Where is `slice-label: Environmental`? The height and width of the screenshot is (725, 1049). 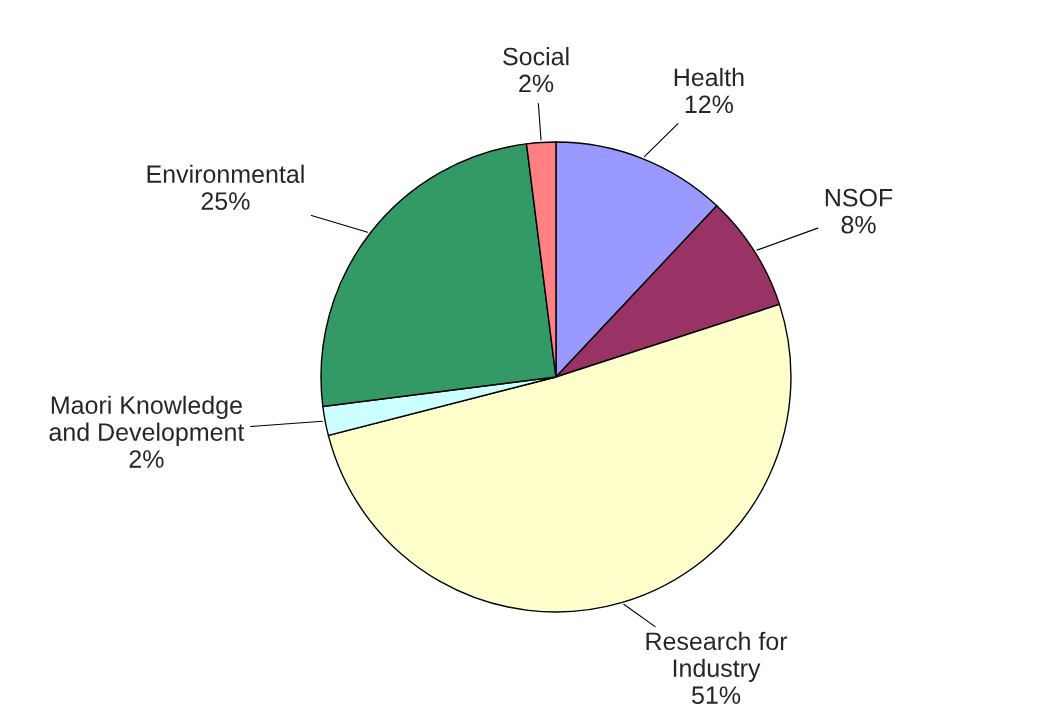
slice-label: Environmental is located at coordinates (225, 174).